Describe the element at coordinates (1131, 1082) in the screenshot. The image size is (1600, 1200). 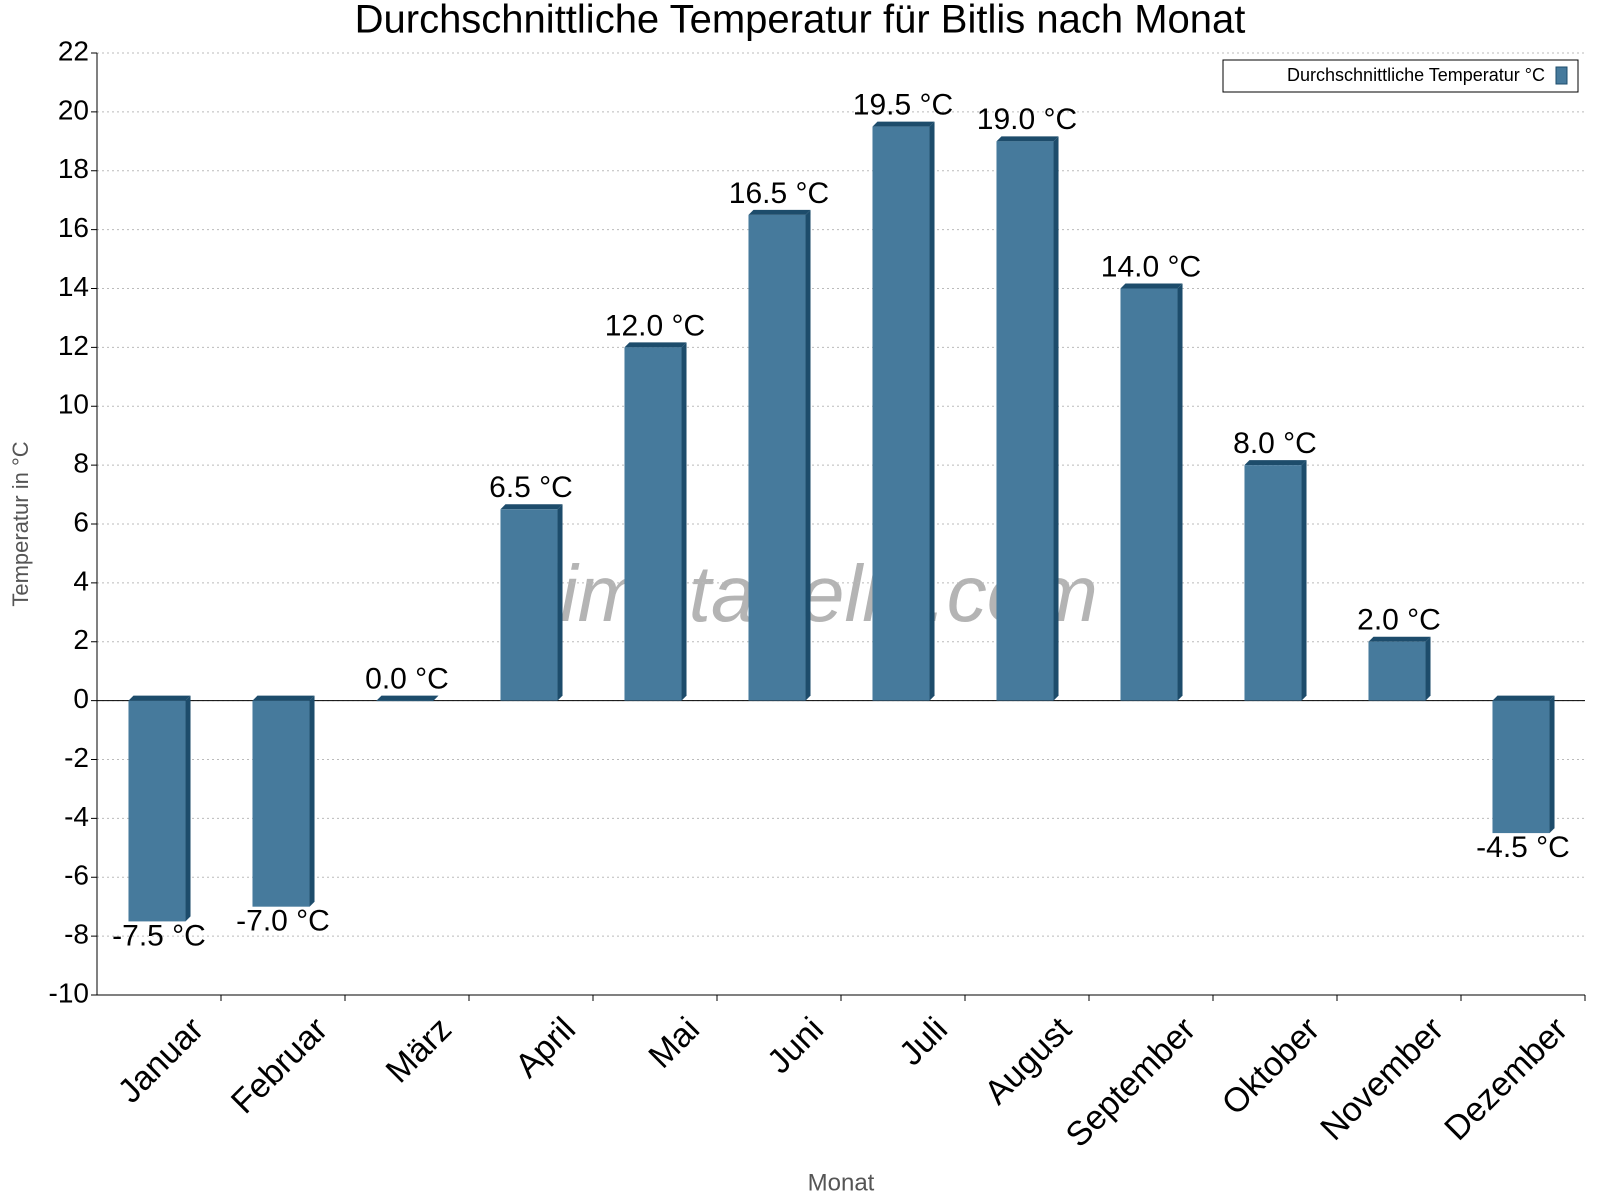
I see `x-tick-label: September` at that location.